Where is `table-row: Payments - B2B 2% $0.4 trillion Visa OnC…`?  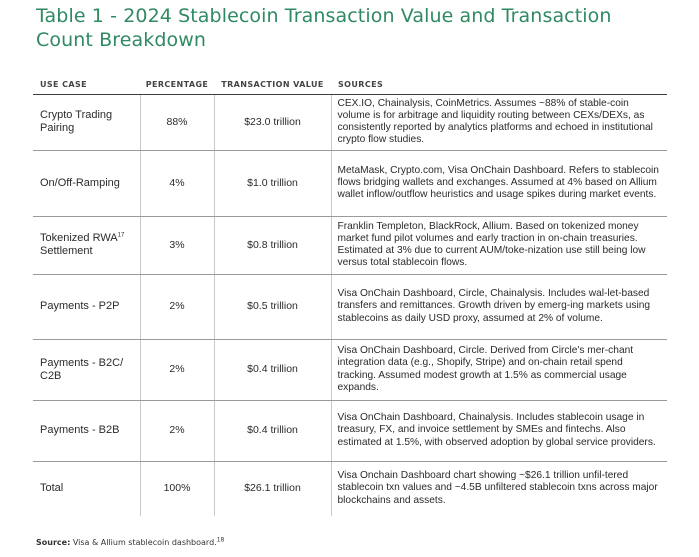 table-row: Payments - B2B 2% $0.4 trillion Visa OnC… is located at coordinates (350, 431).